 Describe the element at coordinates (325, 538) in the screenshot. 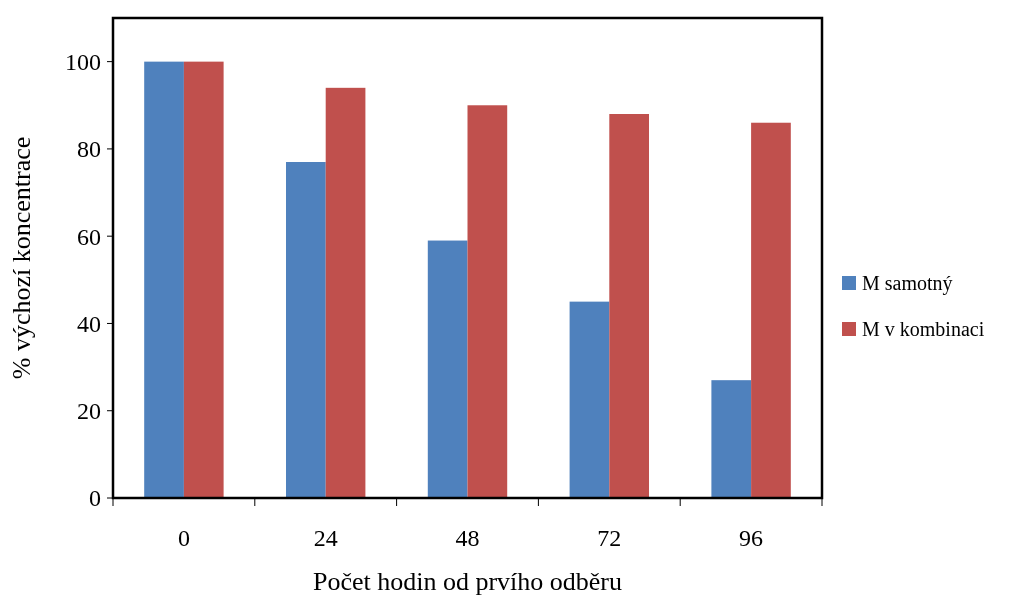

I see `x-tick-label: 24` at that location.